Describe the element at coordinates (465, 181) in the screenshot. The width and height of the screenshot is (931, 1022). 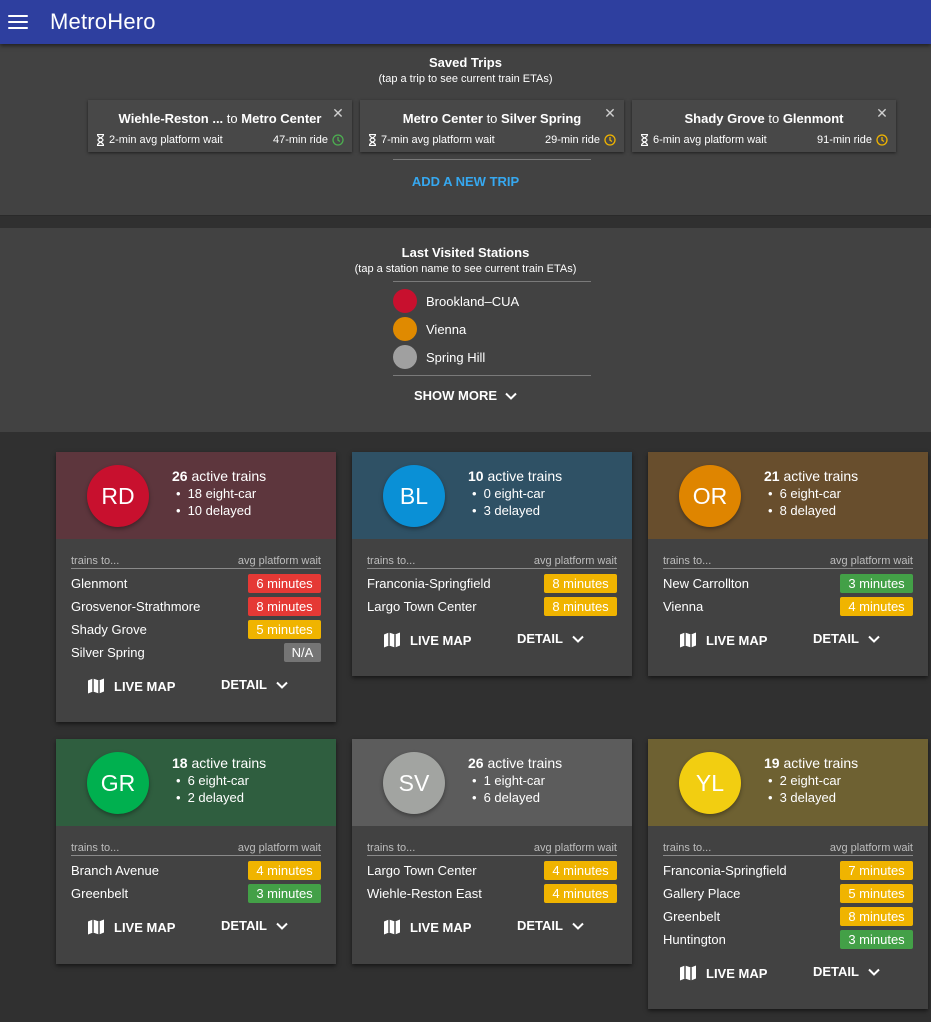
I see `add-trip-button: ADD A NEW TRIP` at that location.